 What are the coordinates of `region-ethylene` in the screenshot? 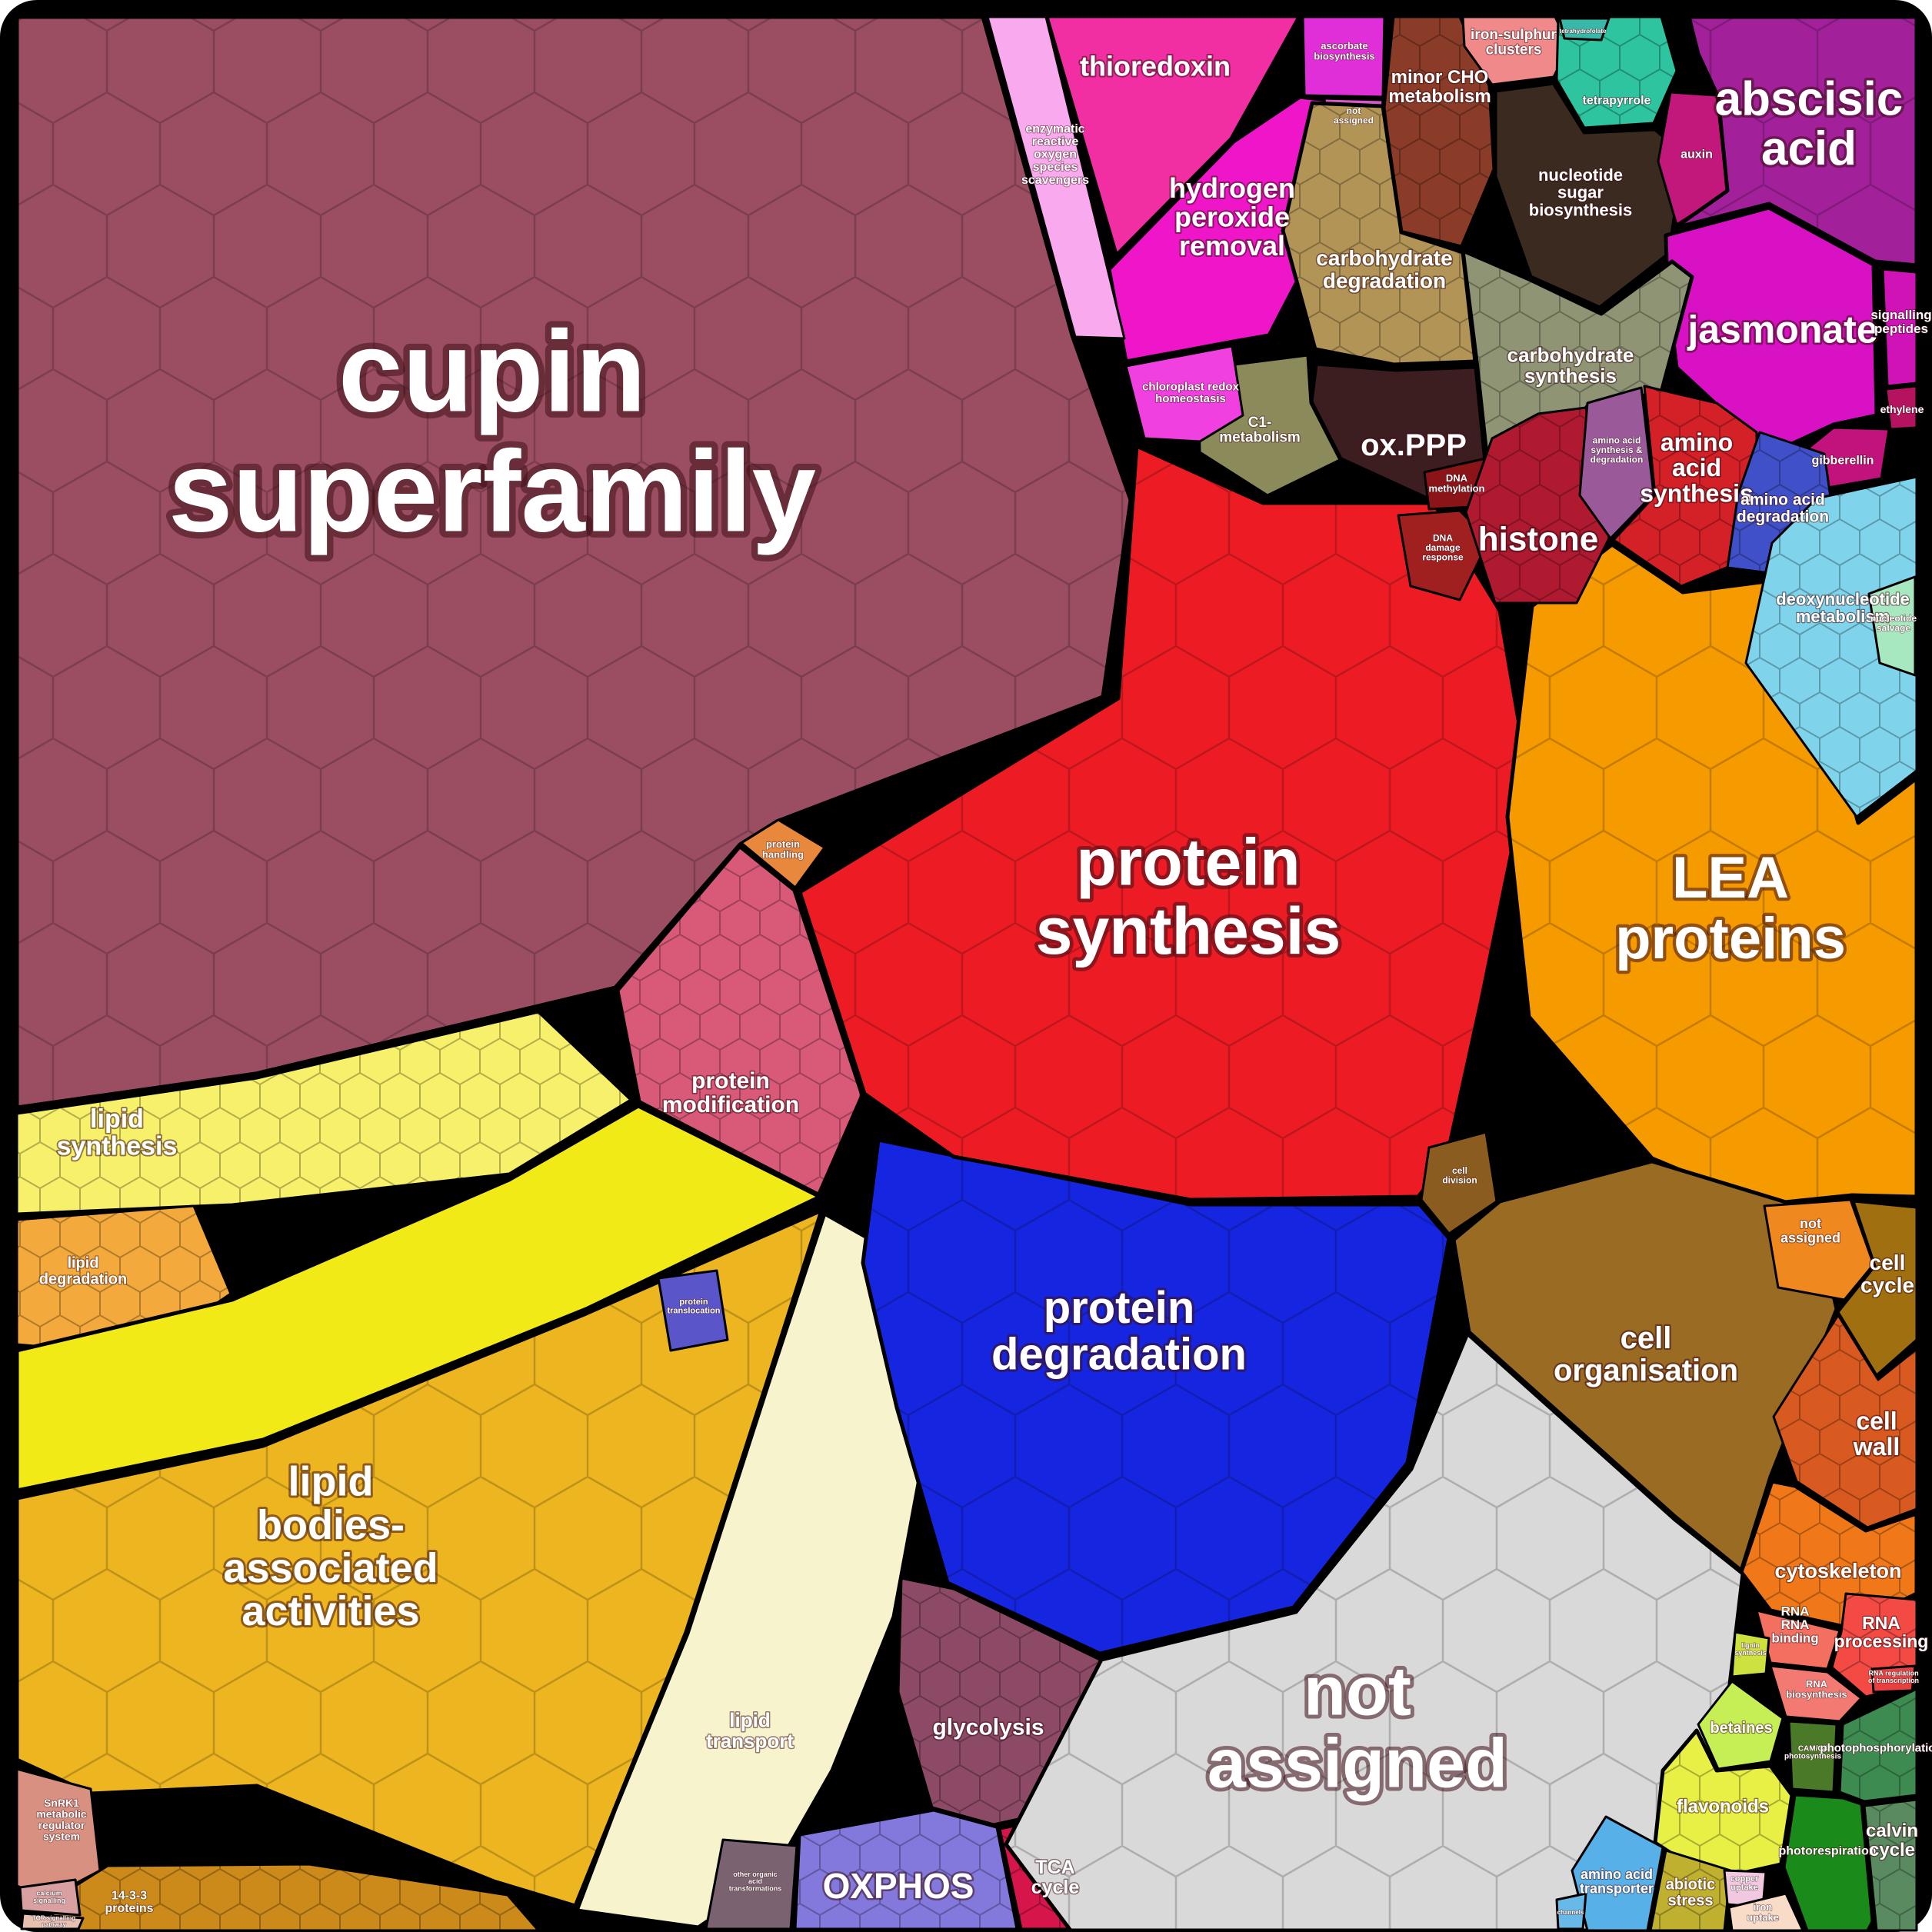 It's located at (1901, 408).